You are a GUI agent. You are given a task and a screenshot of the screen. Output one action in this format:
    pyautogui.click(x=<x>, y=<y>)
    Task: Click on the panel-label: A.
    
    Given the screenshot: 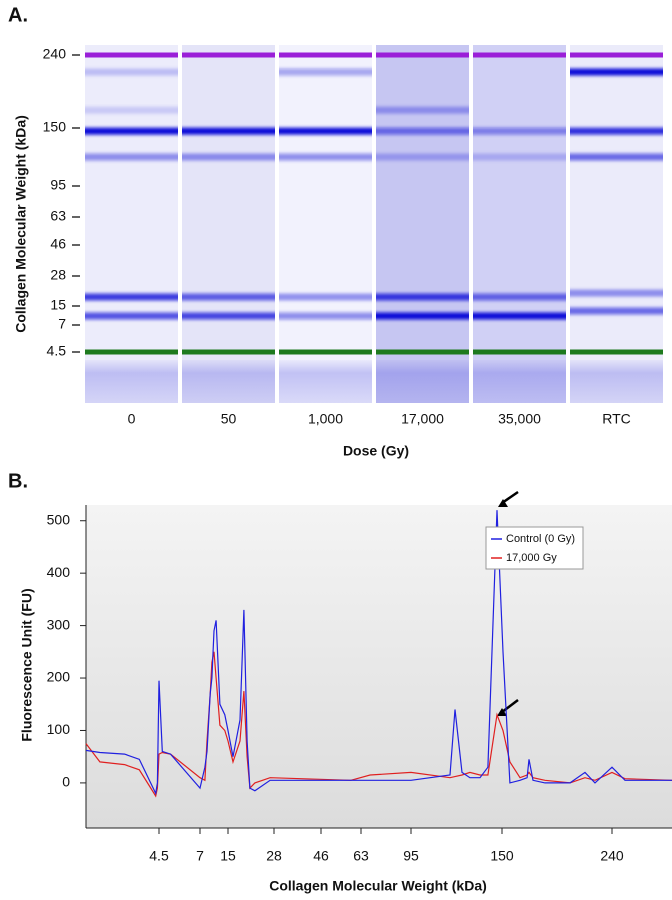 What is the action you would take?
    pyautogui.click(x=18, y=15)
    